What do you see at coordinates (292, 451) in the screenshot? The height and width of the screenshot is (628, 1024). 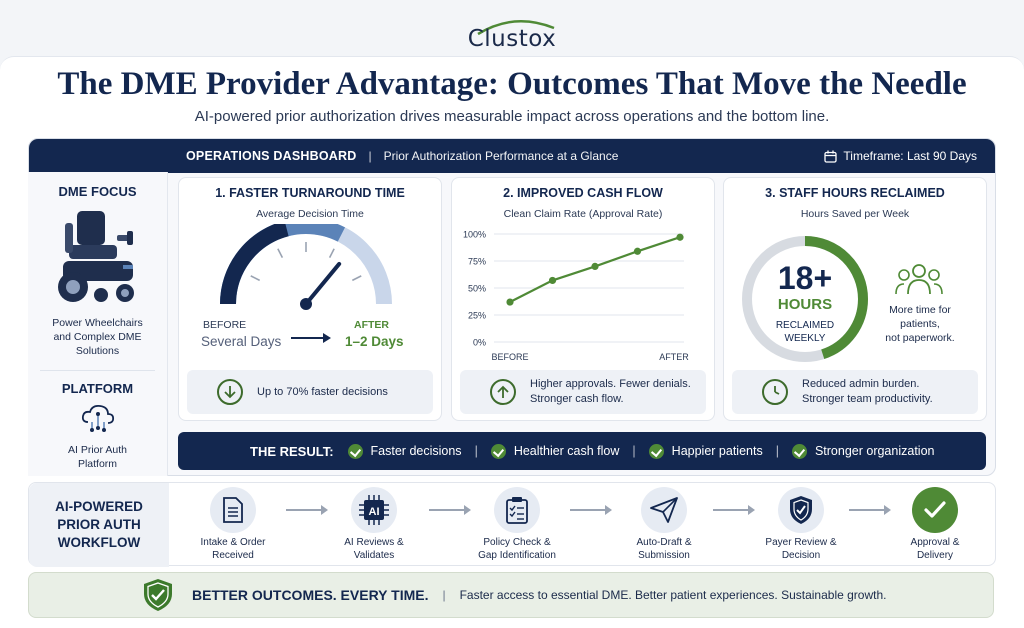 I see `result-label: THE RESULT:` at bounding box center [292, 451].